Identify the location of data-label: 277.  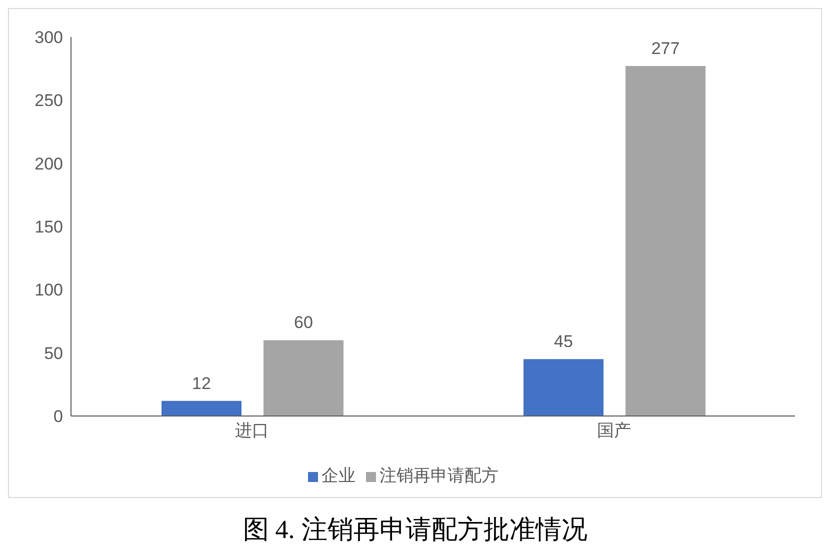
(665, 48).